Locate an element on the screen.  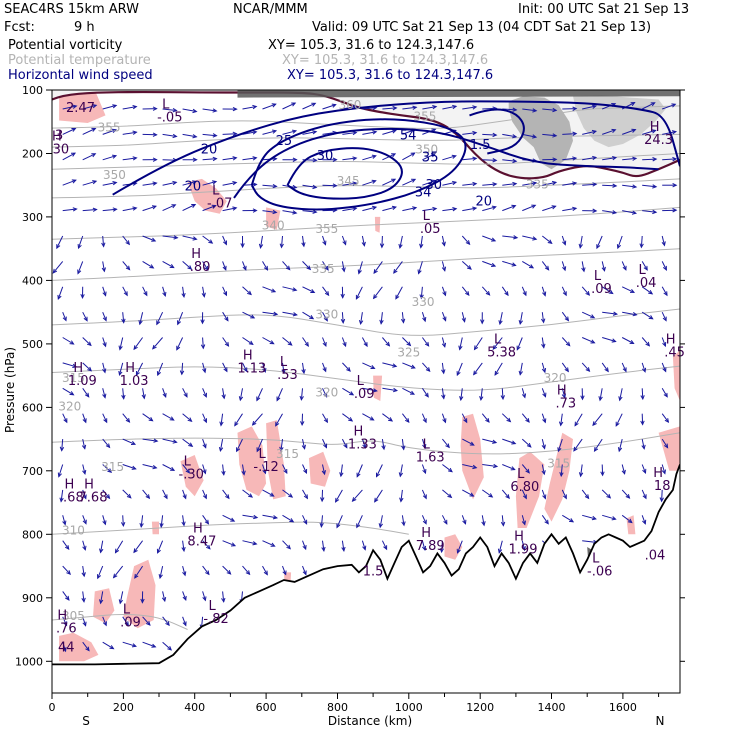
org-label: NCAR/MMM is located at coordinates (270, 9).